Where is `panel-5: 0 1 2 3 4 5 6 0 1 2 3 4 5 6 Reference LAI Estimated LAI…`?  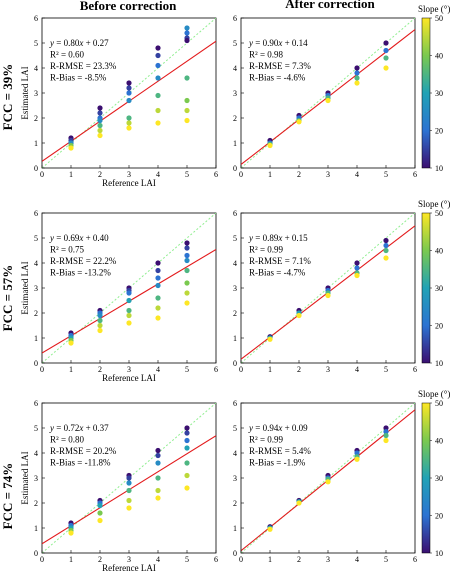
panel-5: 0 1 2 3 4 5 6 0 1 2 3 4 5 6 Reference LAI Estimated LAI… is located at coordinates (119, 486).